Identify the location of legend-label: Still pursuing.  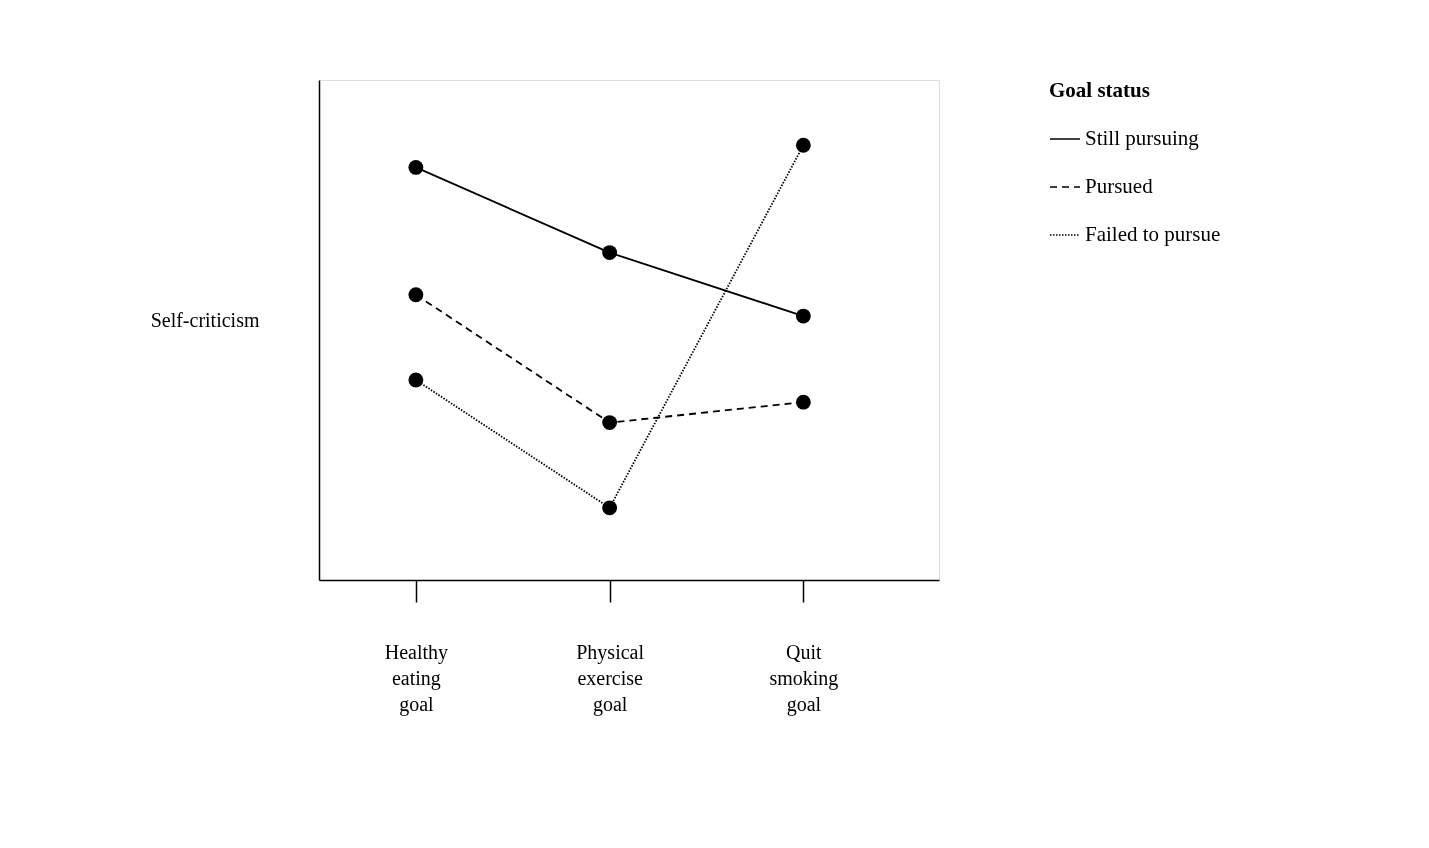
(1142, 138).